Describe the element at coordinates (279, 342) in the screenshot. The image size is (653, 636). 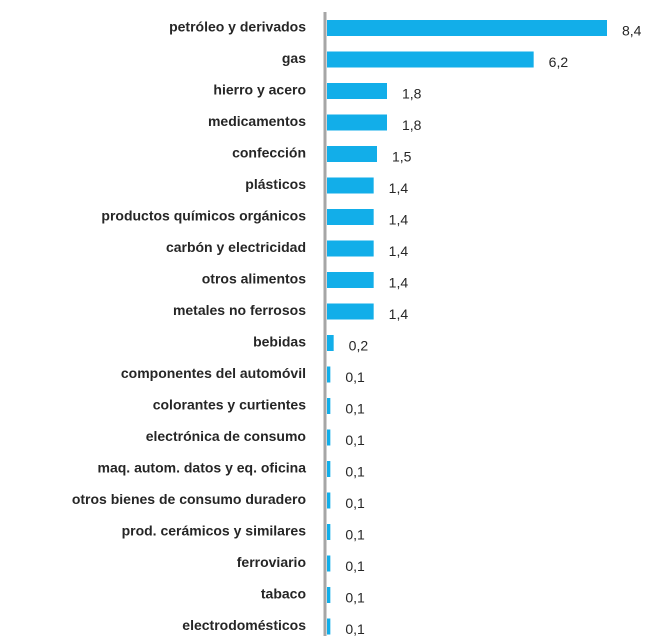
I see `category-label: bebidas` at that location.